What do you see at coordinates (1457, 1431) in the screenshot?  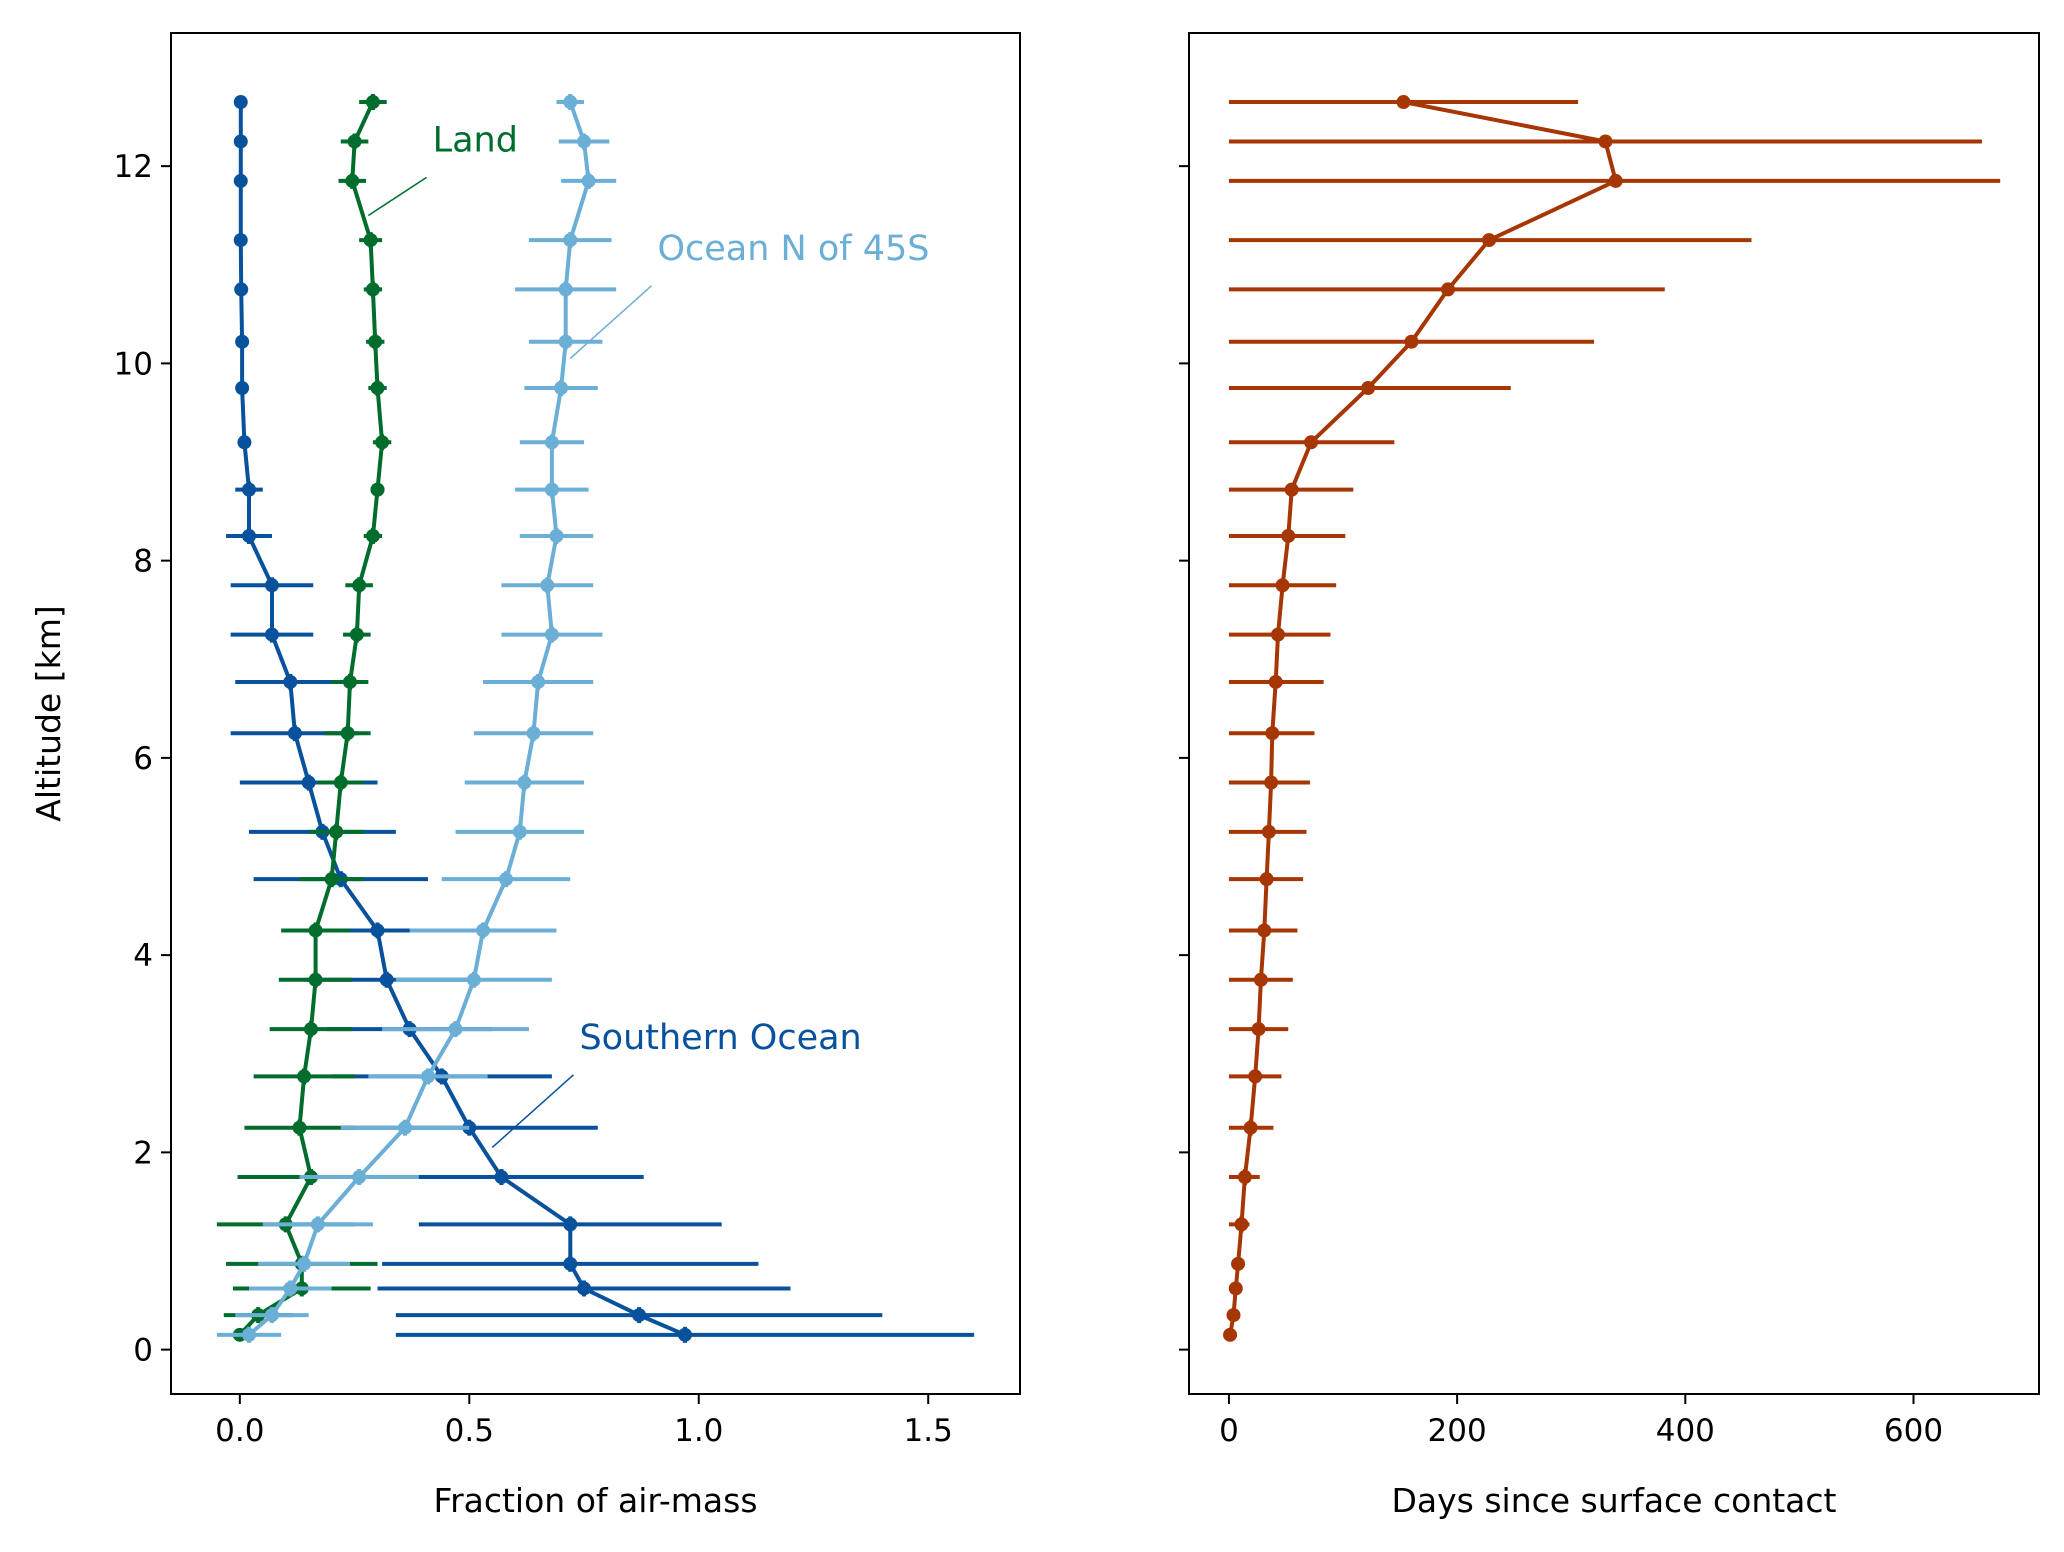 I see `x-tick-label: 200` at bounding box center [1457, 1431].